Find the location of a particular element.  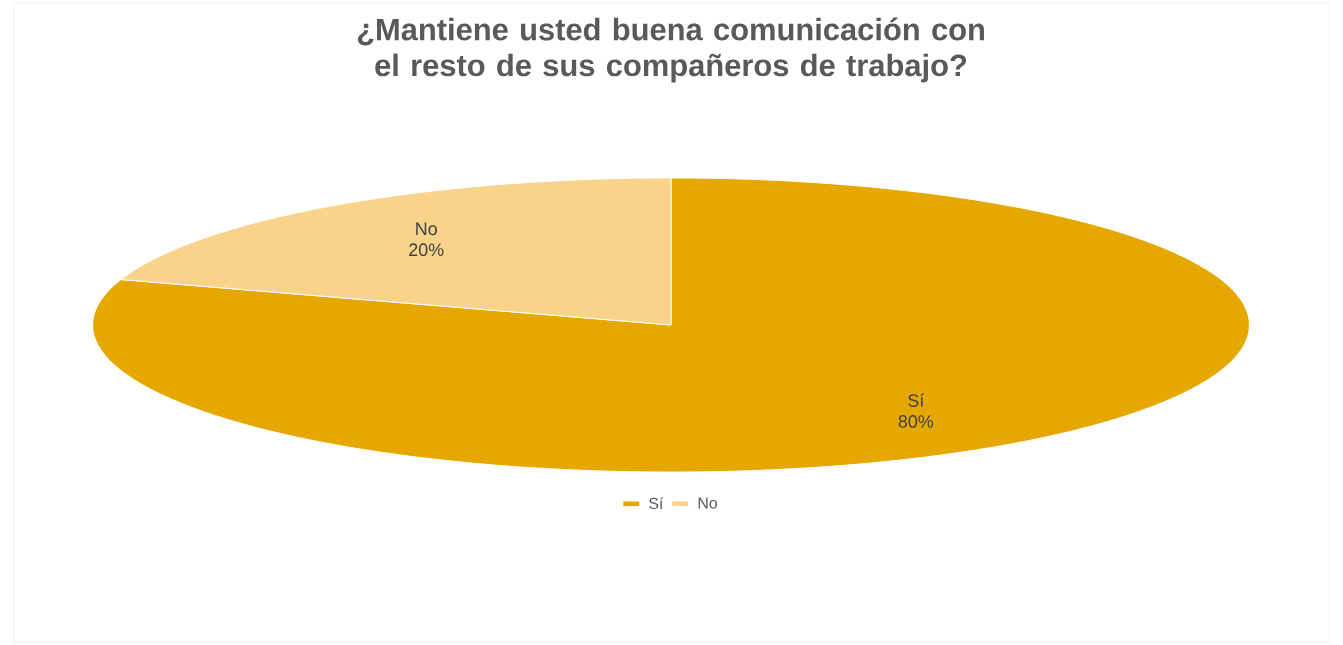

legend-label: Sí is located at coordinates (656, 503).